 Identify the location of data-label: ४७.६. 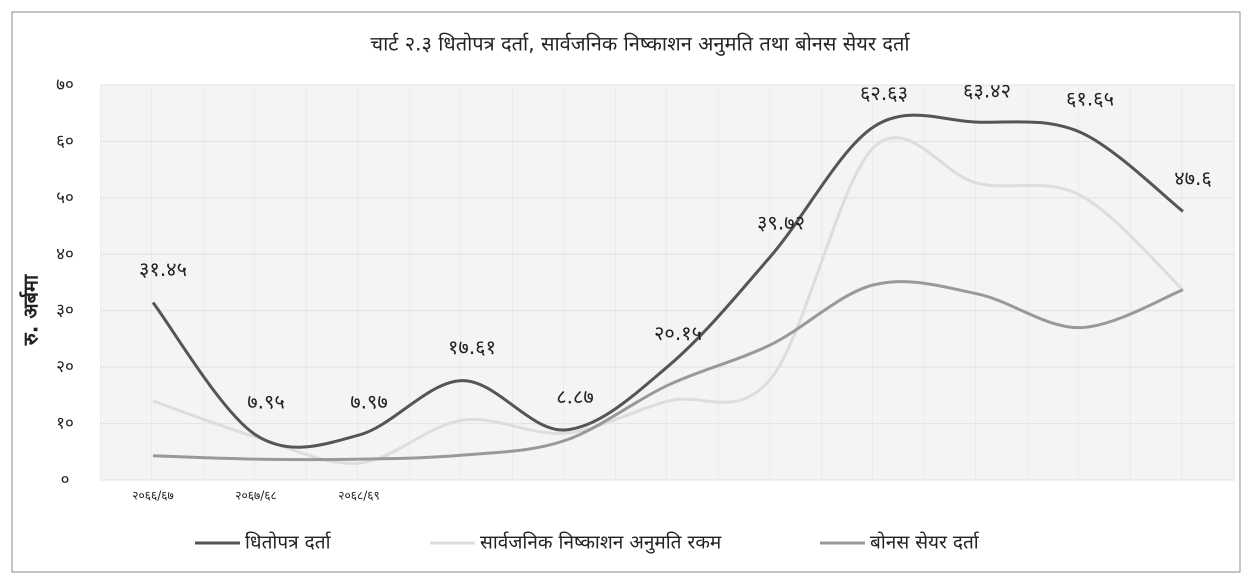
(1193, 178).